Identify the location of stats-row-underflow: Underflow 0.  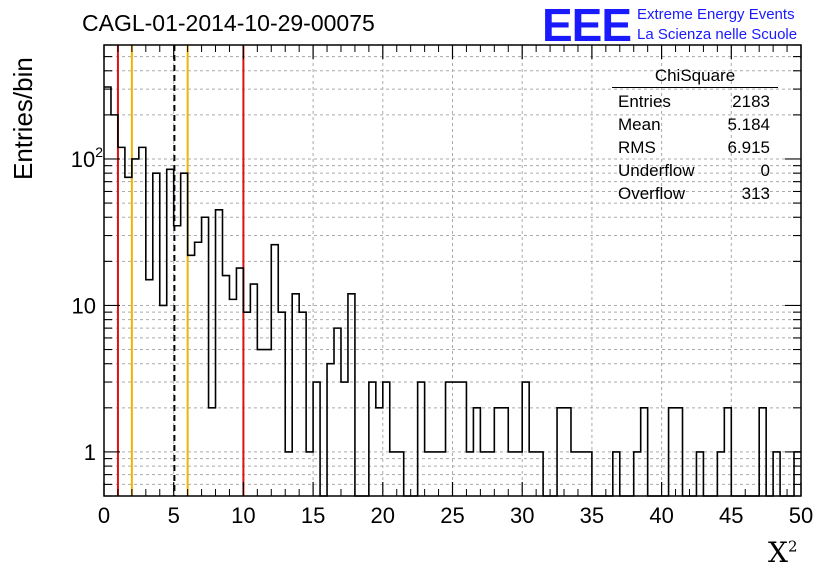
(694, 170).